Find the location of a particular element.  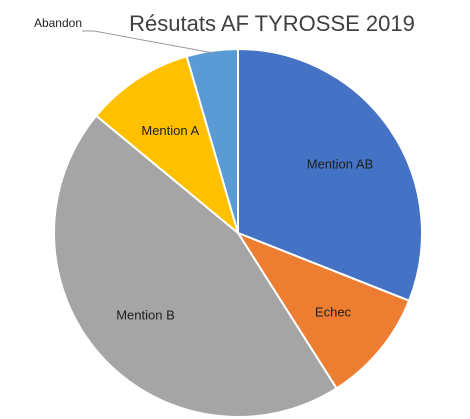

slice-label-mention-ab: Mention AB is located at coordinates (340, 164).